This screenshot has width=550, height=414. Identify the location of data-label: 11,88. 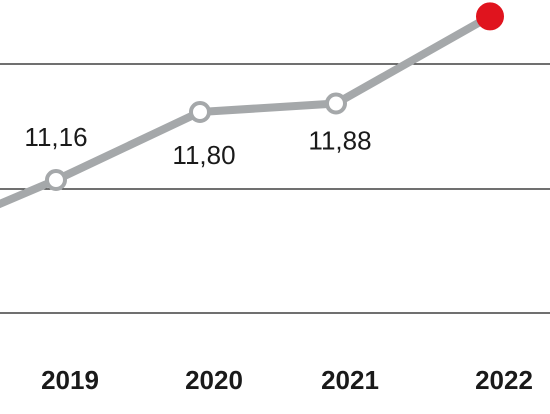
(339, 141).